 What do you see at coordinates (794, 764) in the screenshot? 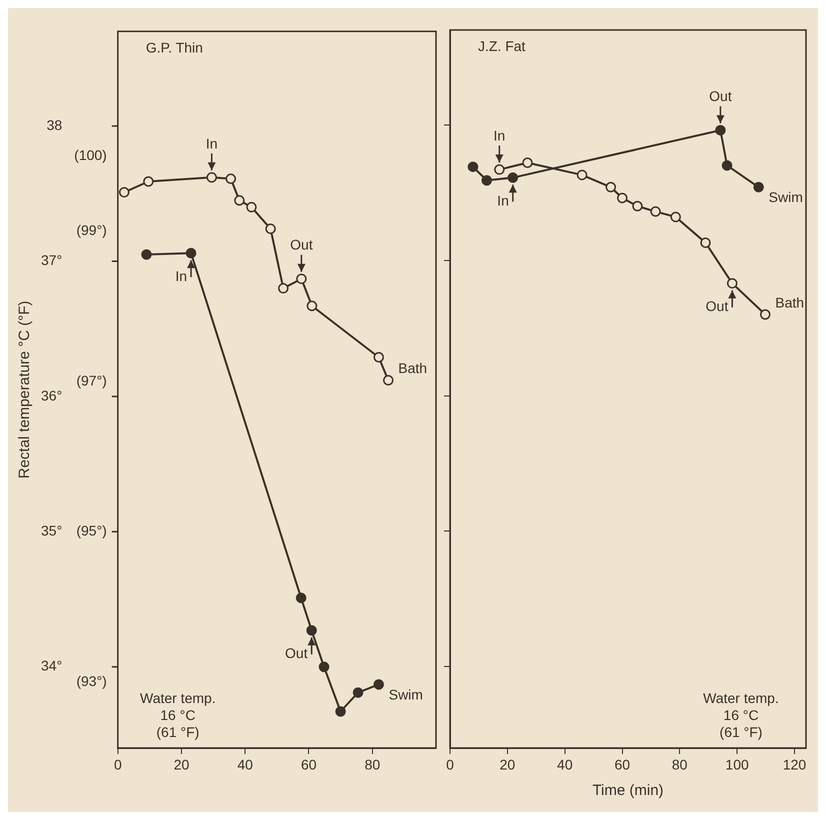
I see `x-tick-label: 120` at bounding box center [794, 764].